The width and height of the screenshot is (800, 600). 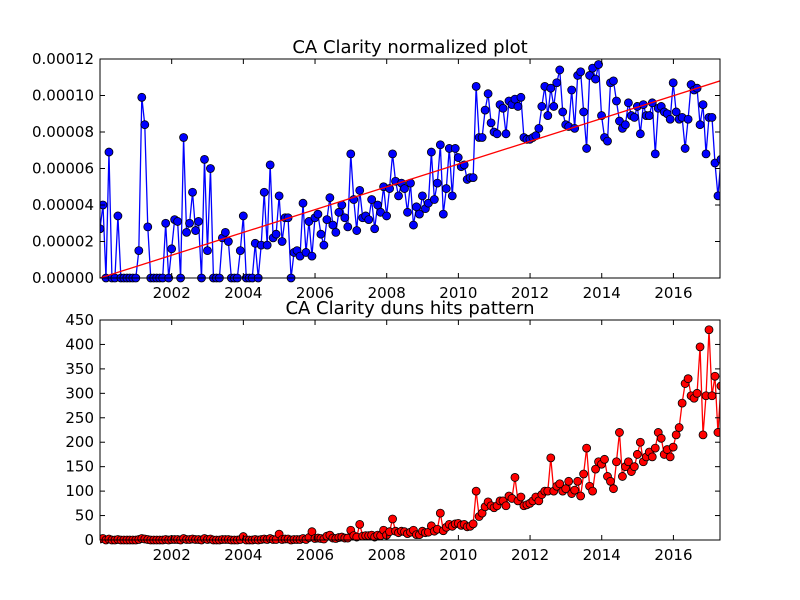 What do you see at coordinates (602, 293) in the screenshot?
I see `x-tick-label: 2014` at bounding box center [602, 293].